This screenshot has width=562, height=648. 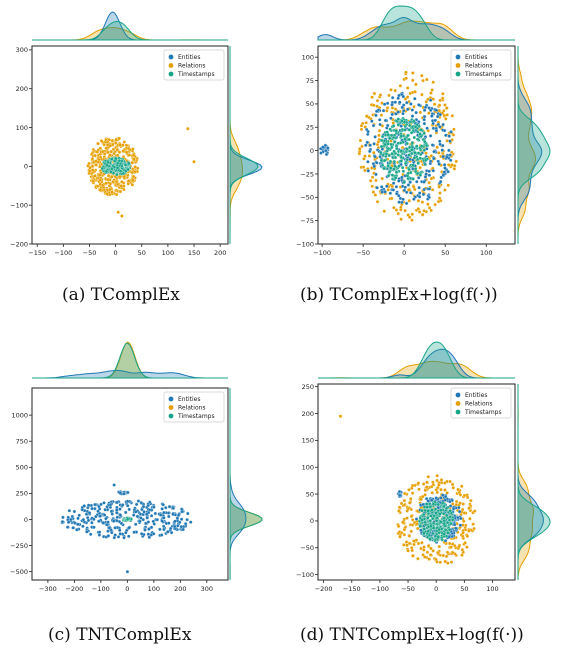 What do you see at coordinates (194, 65) in the screenshot?
I see `legend-box` at bounding box center [194, 65].